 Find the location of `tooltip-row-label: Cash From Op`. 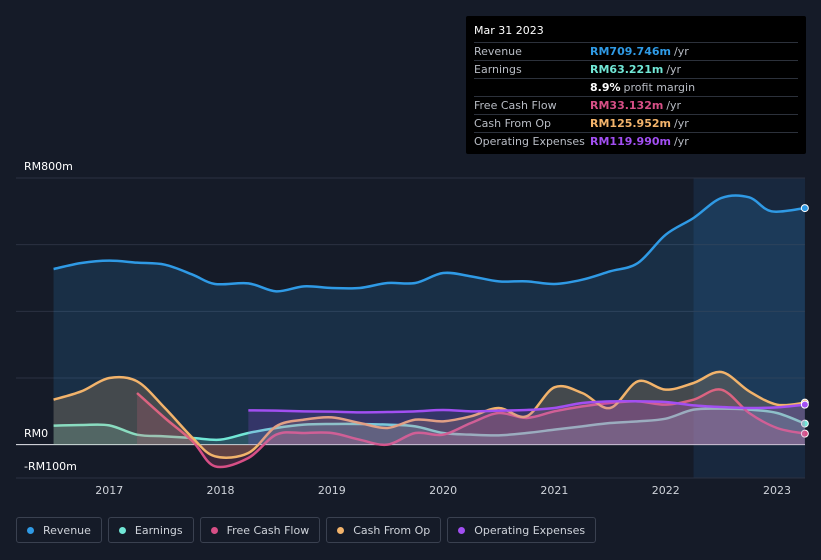

tooltip-row-label: Cash From Op is located at coordinates (513, 123).